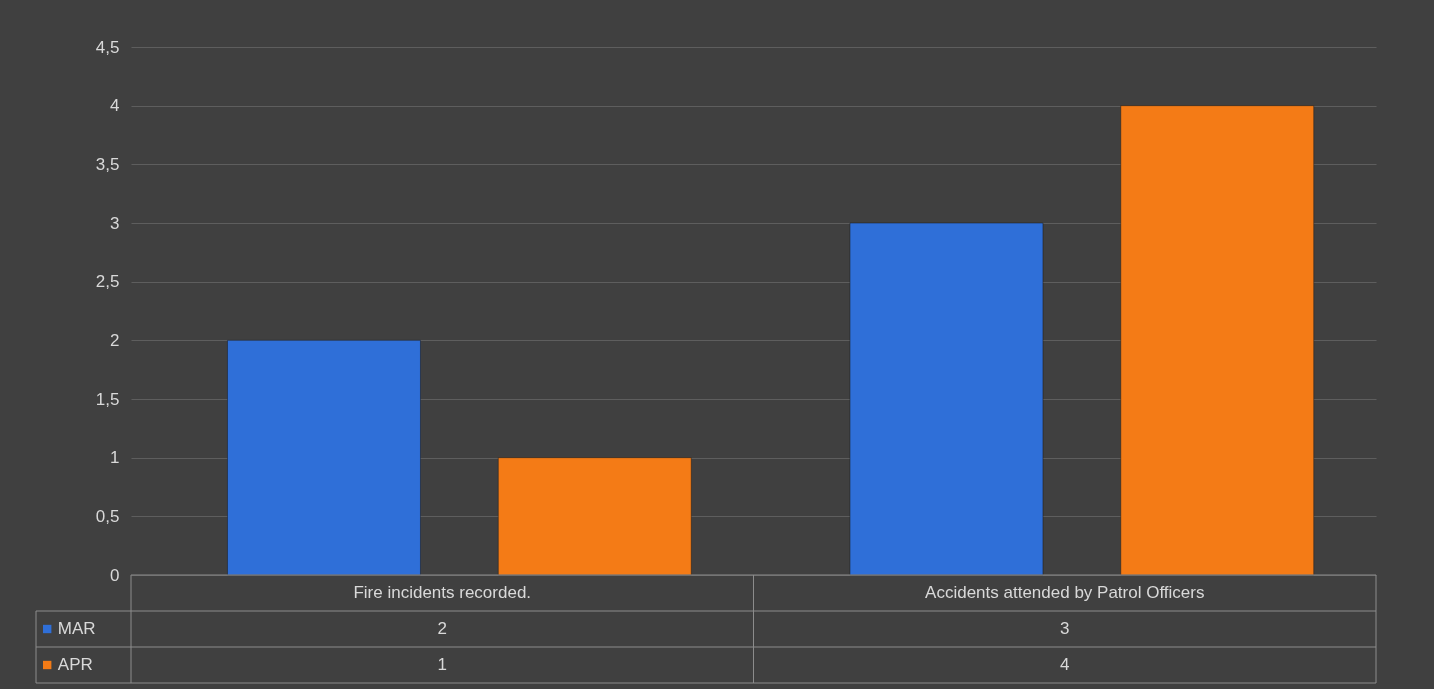 This screenshot has height=689, width=1434. I want to click on x-tick-label: Fire incidents recorded., so click(442, 592).